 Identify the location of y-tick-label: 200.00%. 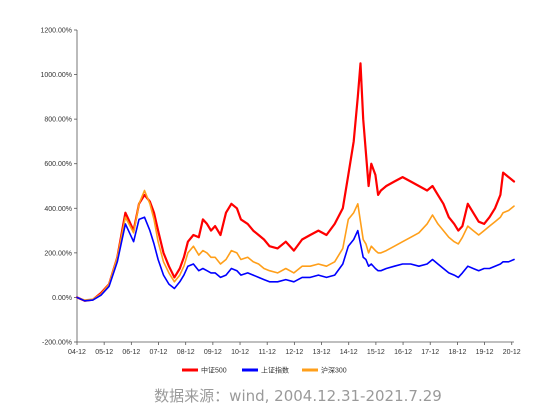
(58, 253).